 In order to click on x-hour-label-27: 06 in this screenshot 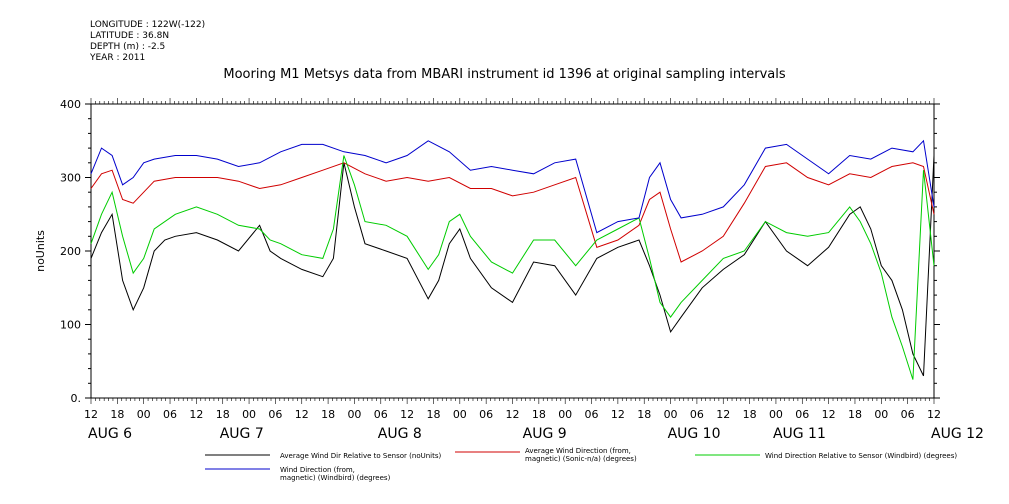, I will do `click(802, 414)`.